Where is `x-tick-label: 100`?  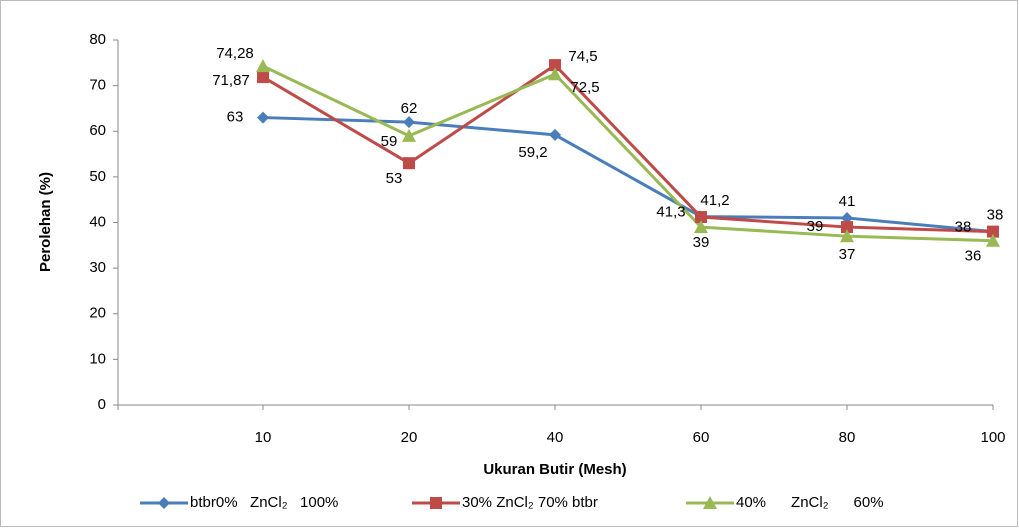
x-tick-label: 100 is located at coordinates (992, 437).